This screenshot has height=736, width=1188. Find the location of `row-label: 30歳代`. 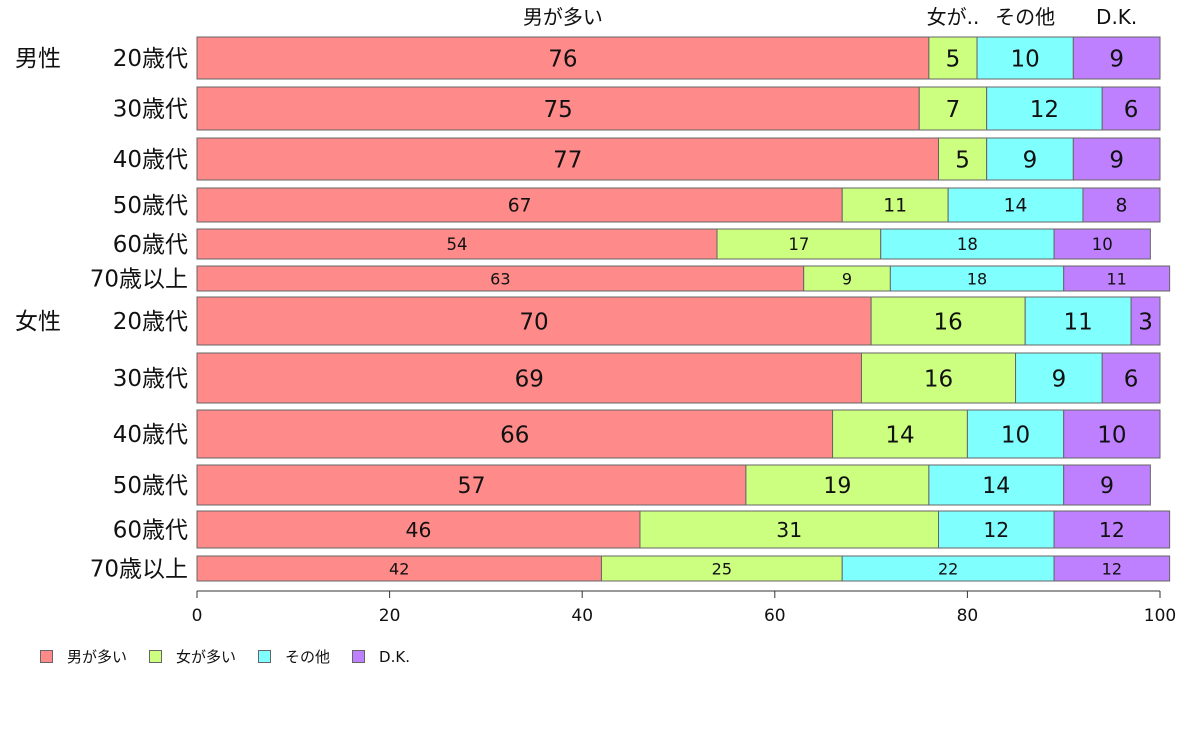

row-label: 30歳代 is located at coordinates (150, 379).